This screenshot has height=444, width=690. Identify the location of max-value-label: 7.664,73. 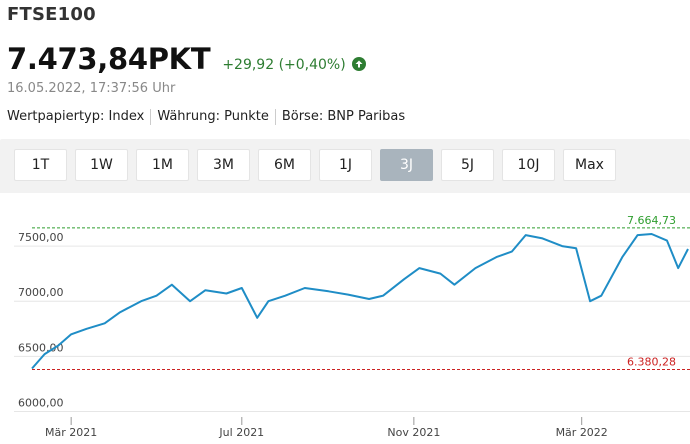
(651, 220).